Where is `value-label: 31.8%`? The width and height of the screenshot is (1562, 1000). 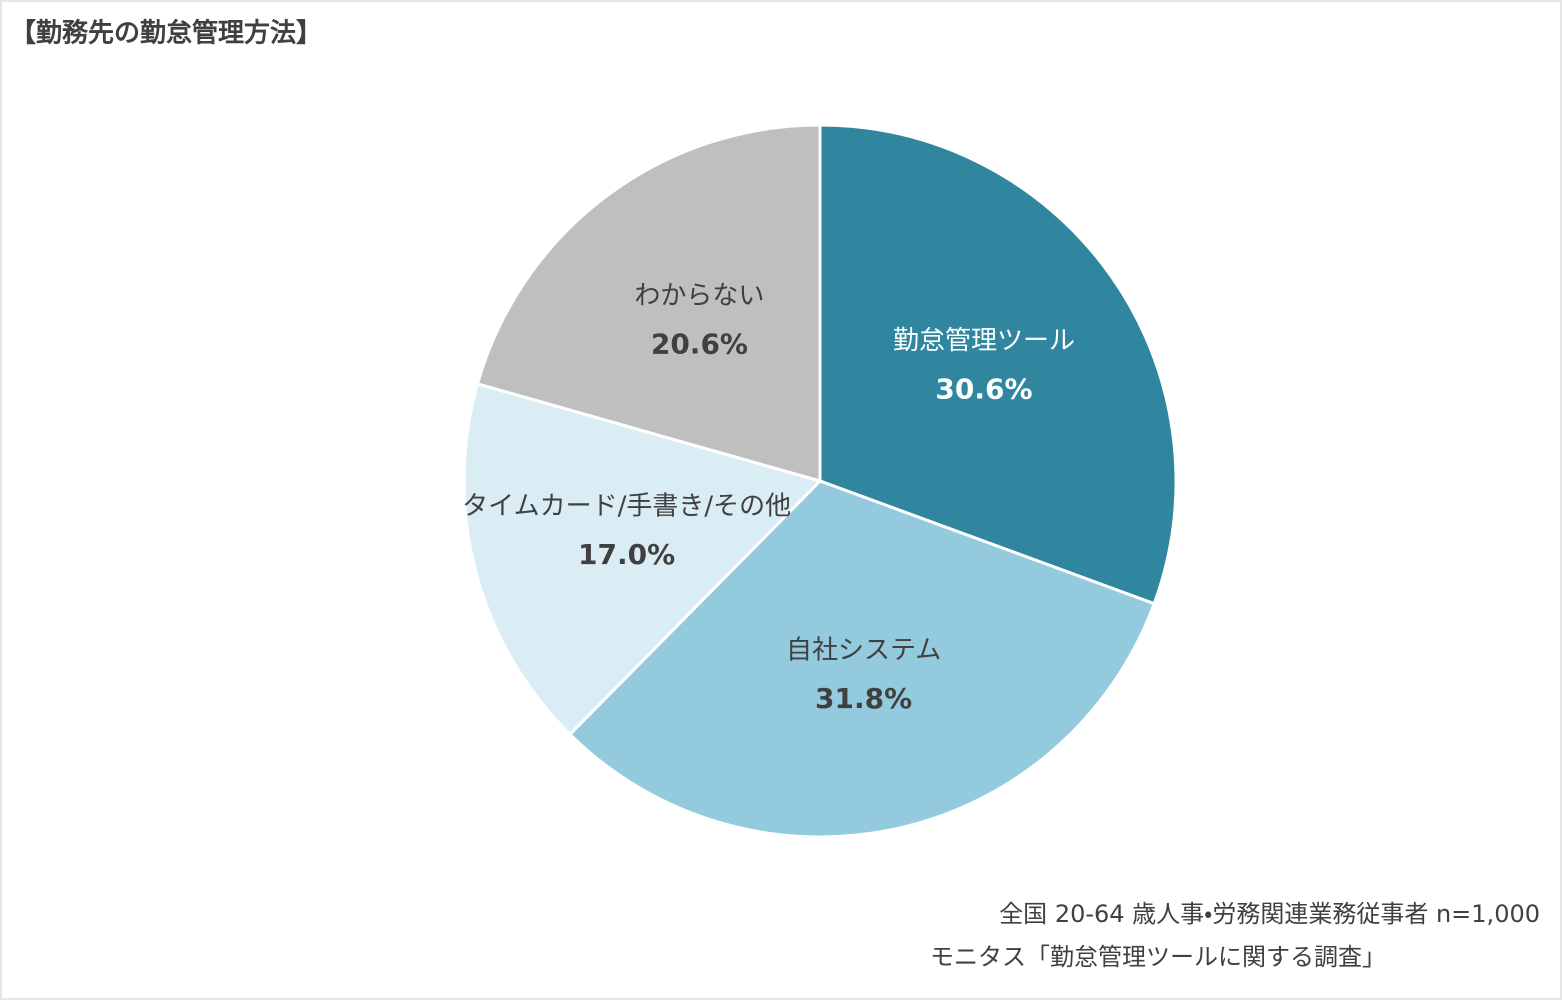
value-label: 31.8% is located at coordinates (863, 698).